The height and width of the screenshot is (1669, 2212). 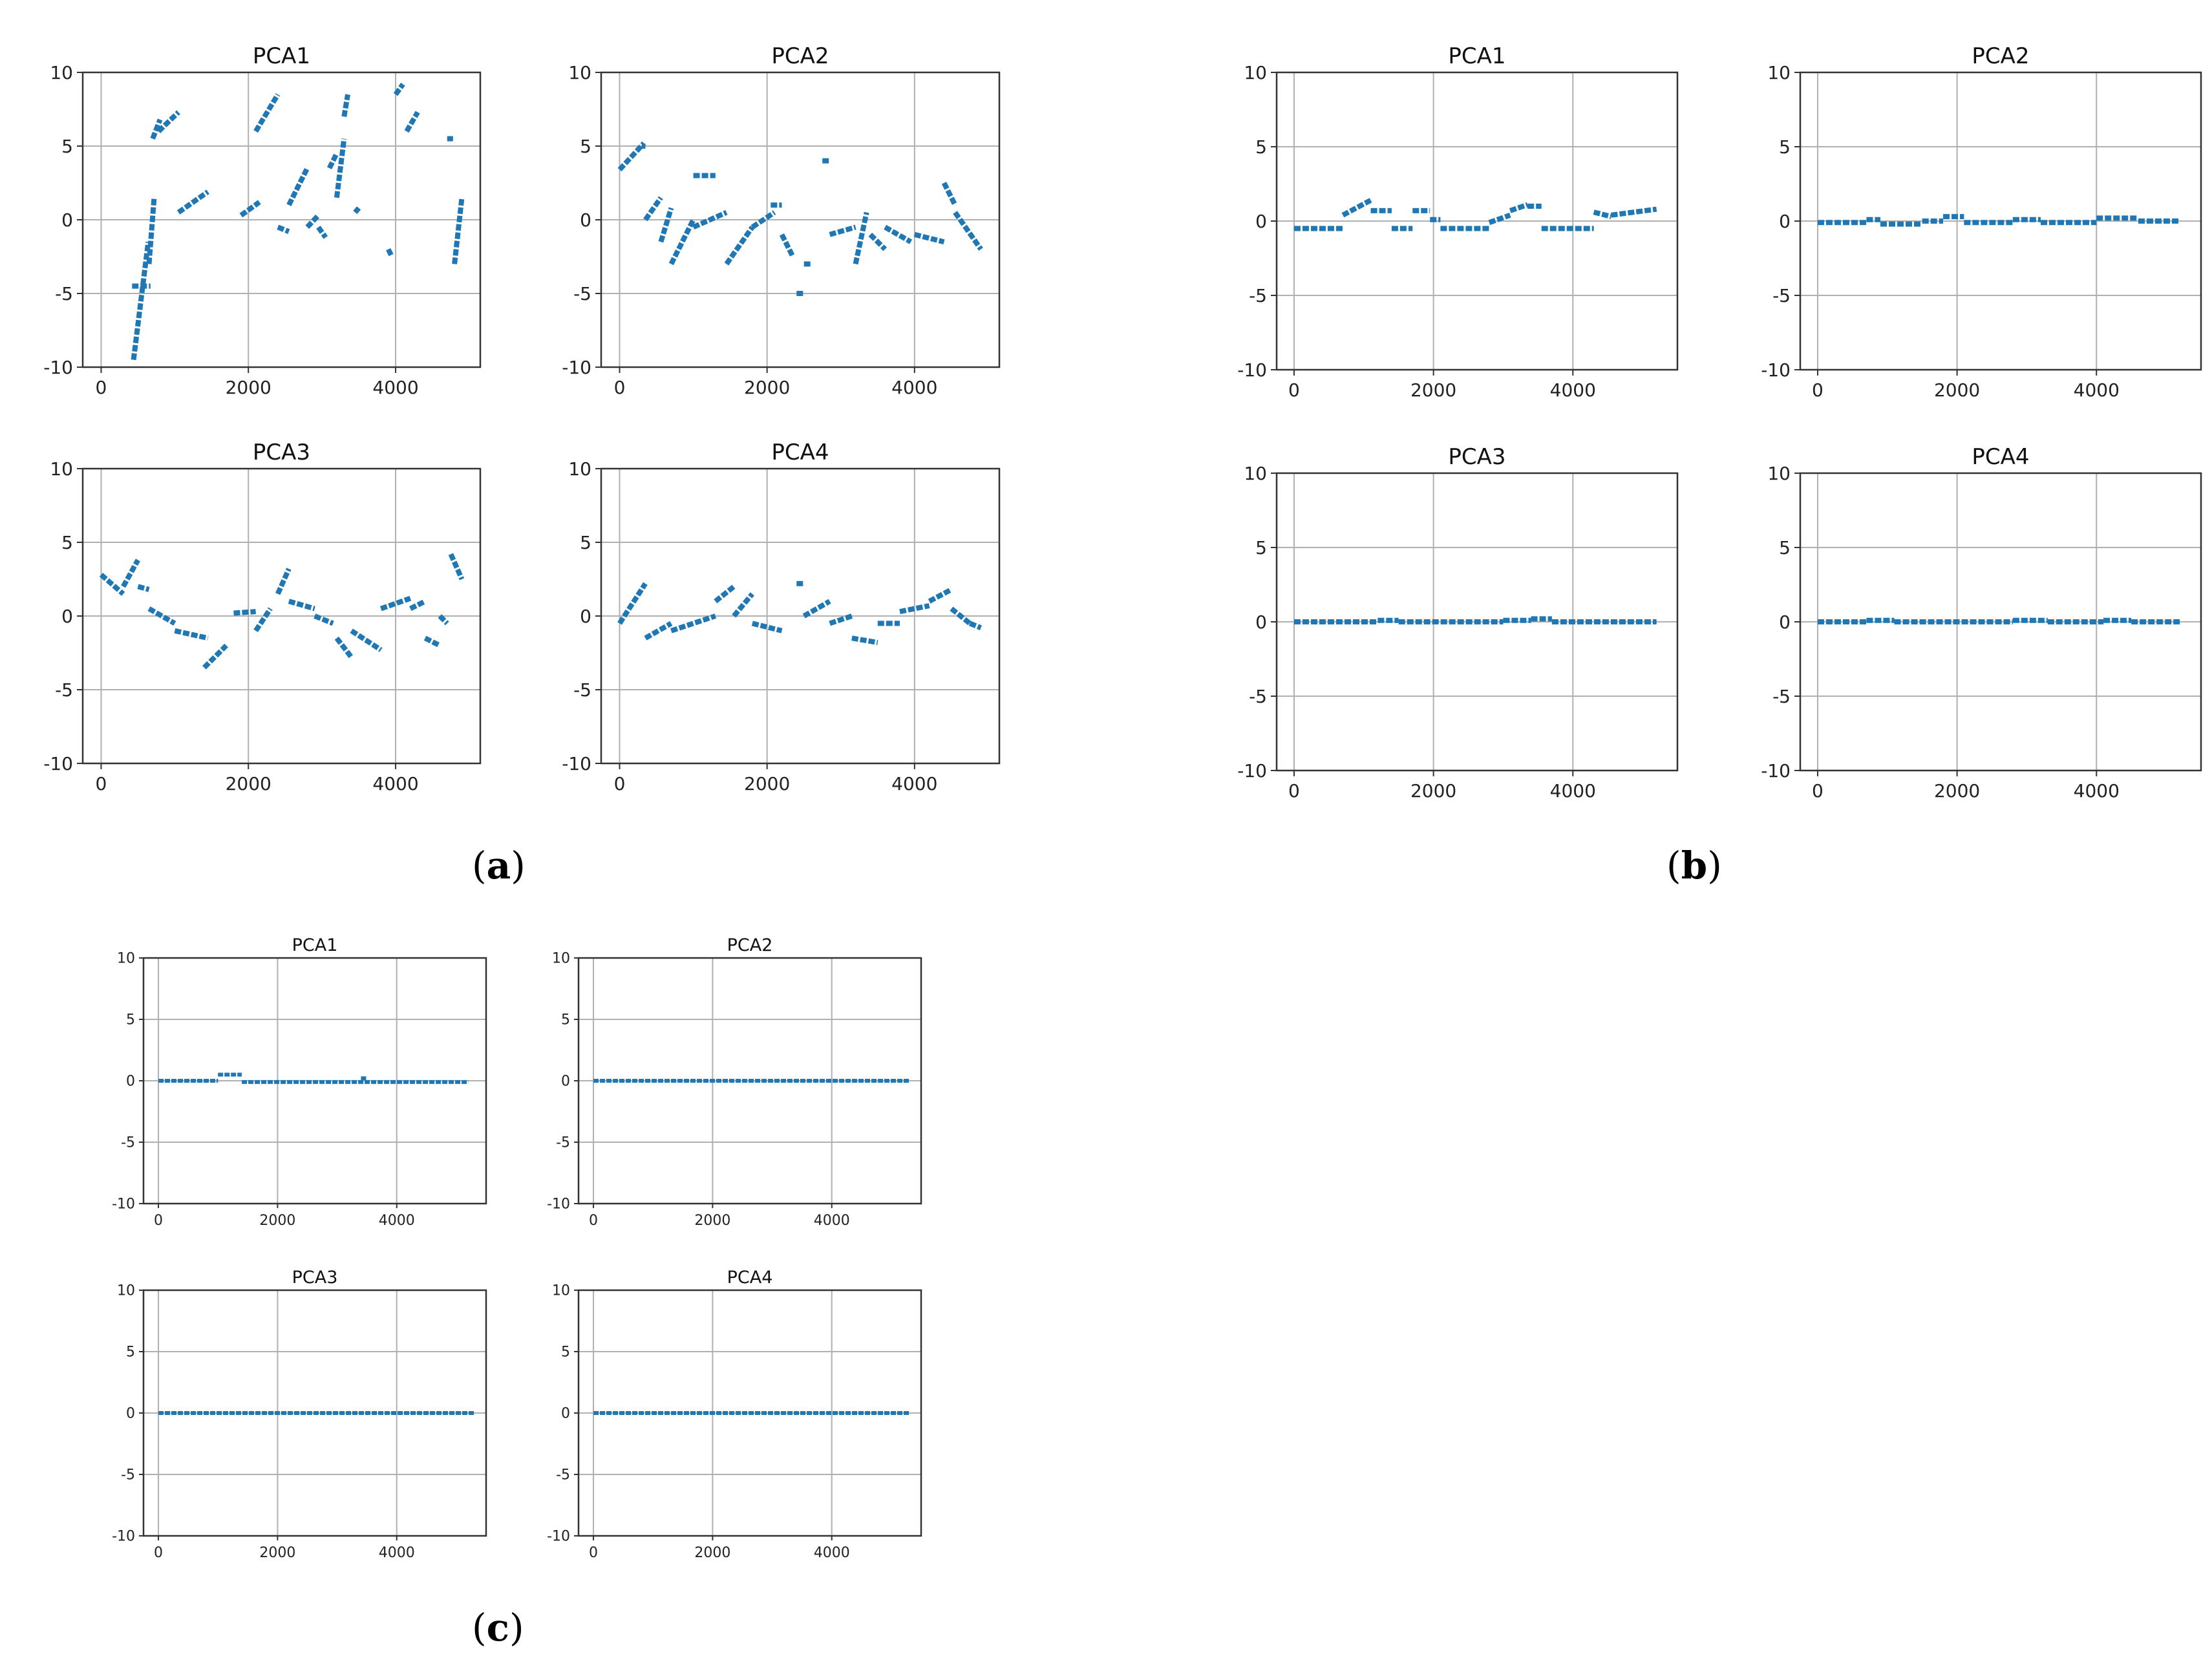 I want to click on panel-a-pca4-plot: 0 2000 4000 10 5 0 -5 -10 PCA4, so click(x=781, y=617).